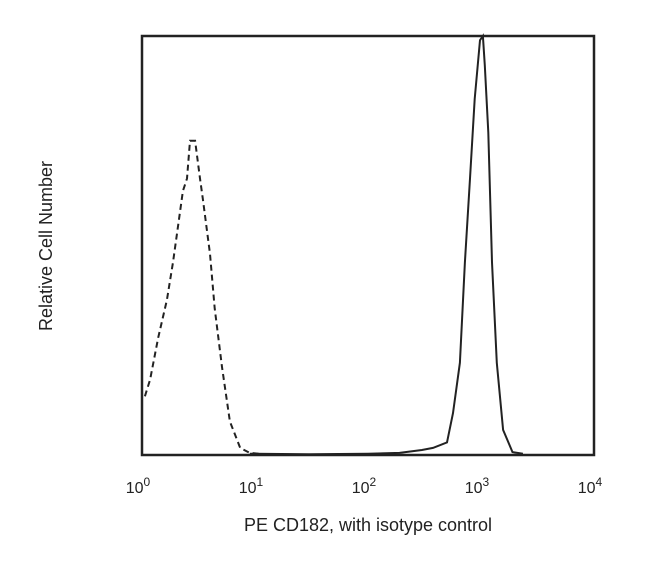  Describe the element at coordinates (368, 525) in the screenshot. I see `x-axis-label: PE CD182, with isotype control` at that location.